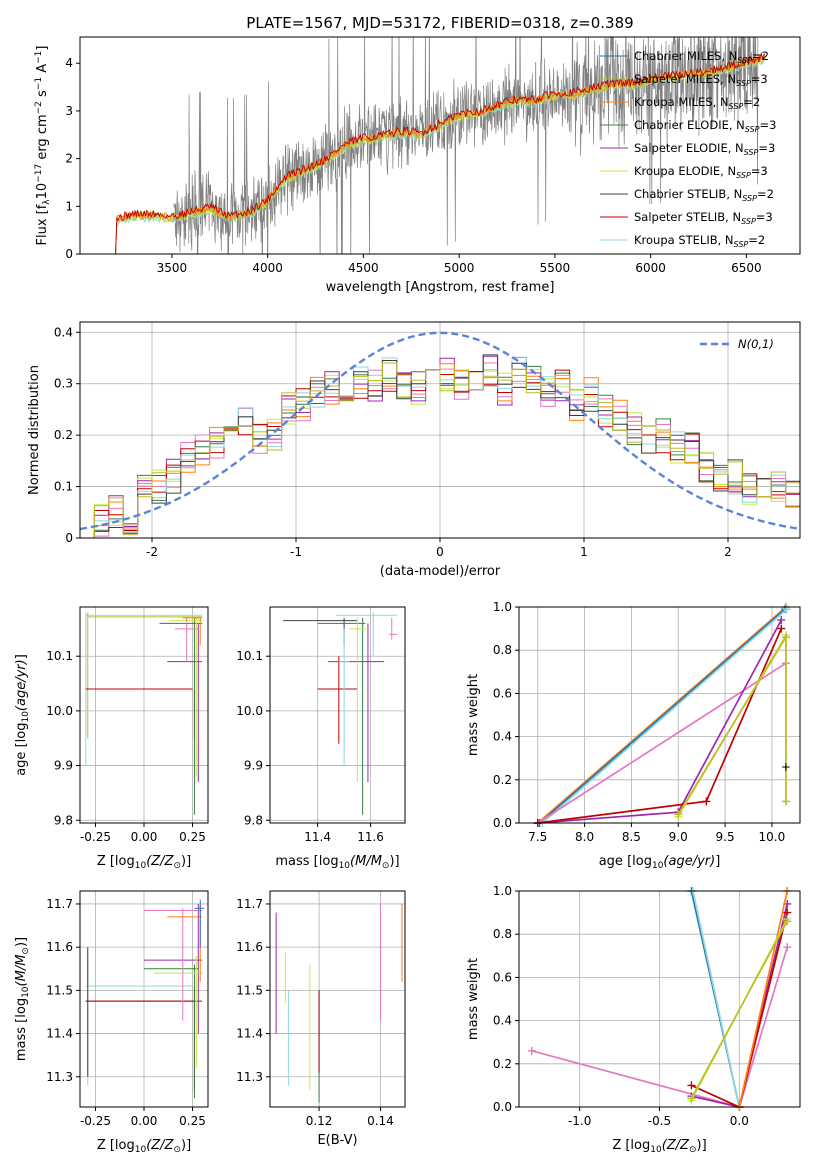  Describe the element at coordinates (440, 571) in the screenshot. I see `residuals-xlabel: (data-model)/error` at that location.